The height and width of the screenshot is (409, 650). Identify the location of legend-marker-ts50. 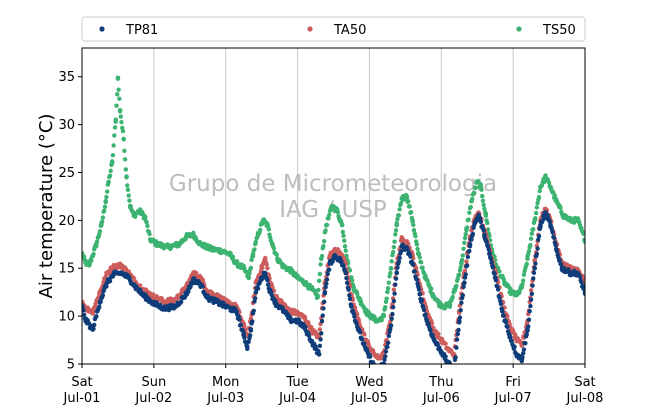
(519, 29).